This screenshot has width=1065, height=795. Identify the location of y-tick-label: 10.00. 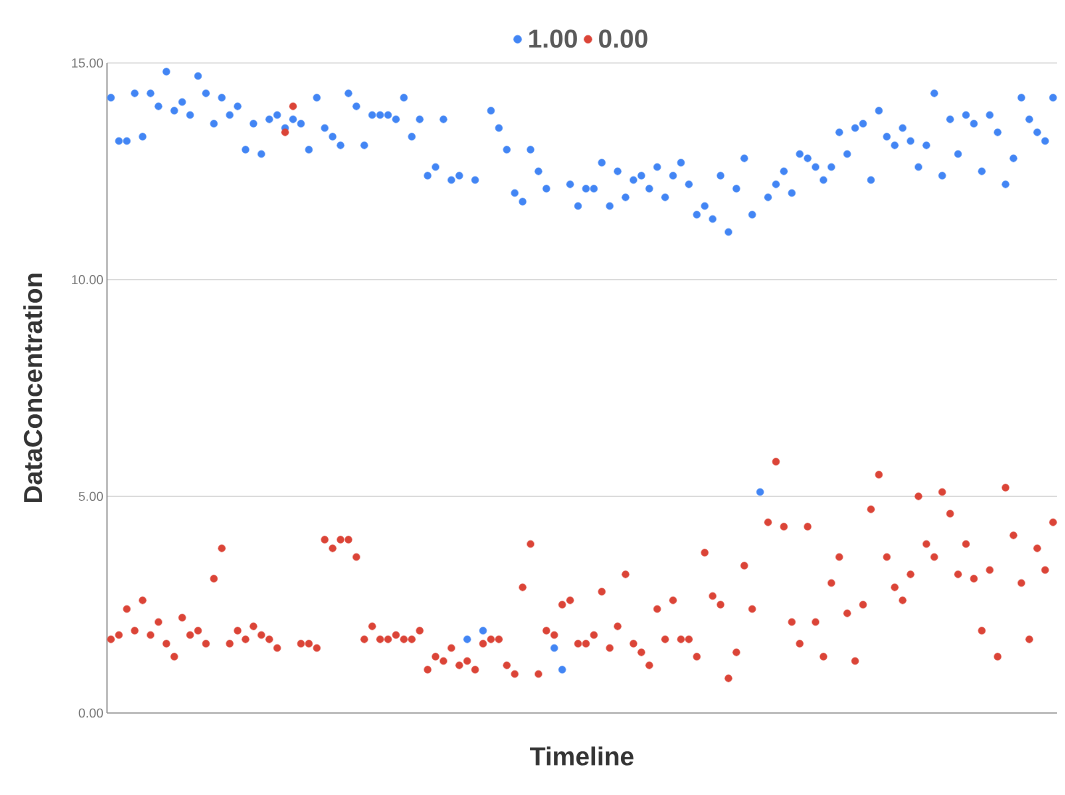
(87, 280).